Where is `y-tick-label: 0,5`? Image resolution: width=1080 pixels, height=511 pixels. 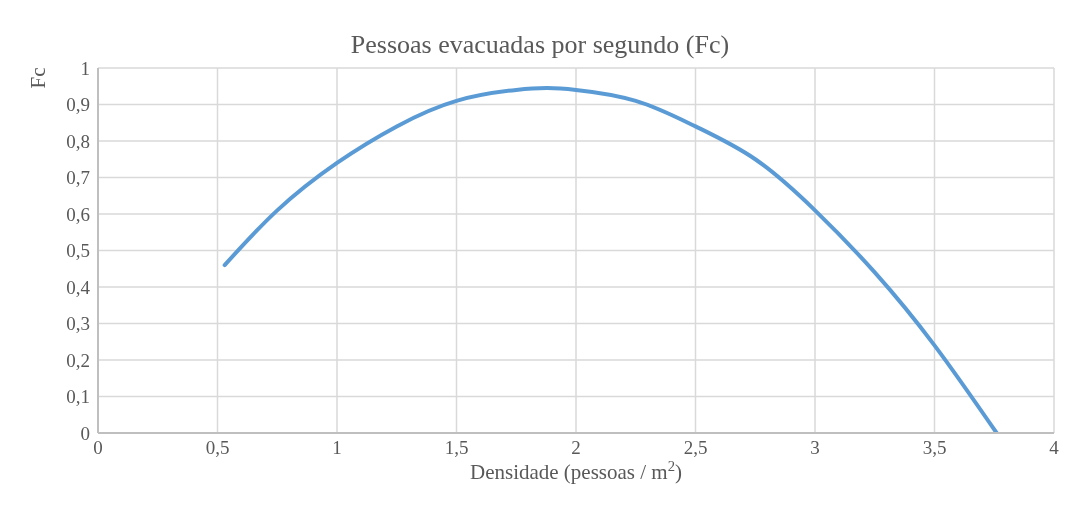
y-tick-label: 0,5 is located at coordinates (78, 251).